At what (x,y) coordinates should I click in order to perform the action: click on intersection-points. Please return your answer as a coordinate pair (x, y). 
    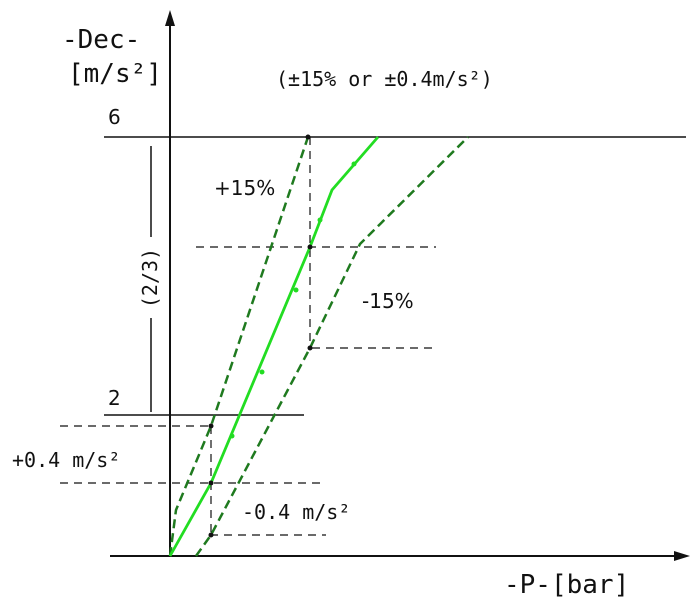
    Looking at the image, I should click on (260, 336).